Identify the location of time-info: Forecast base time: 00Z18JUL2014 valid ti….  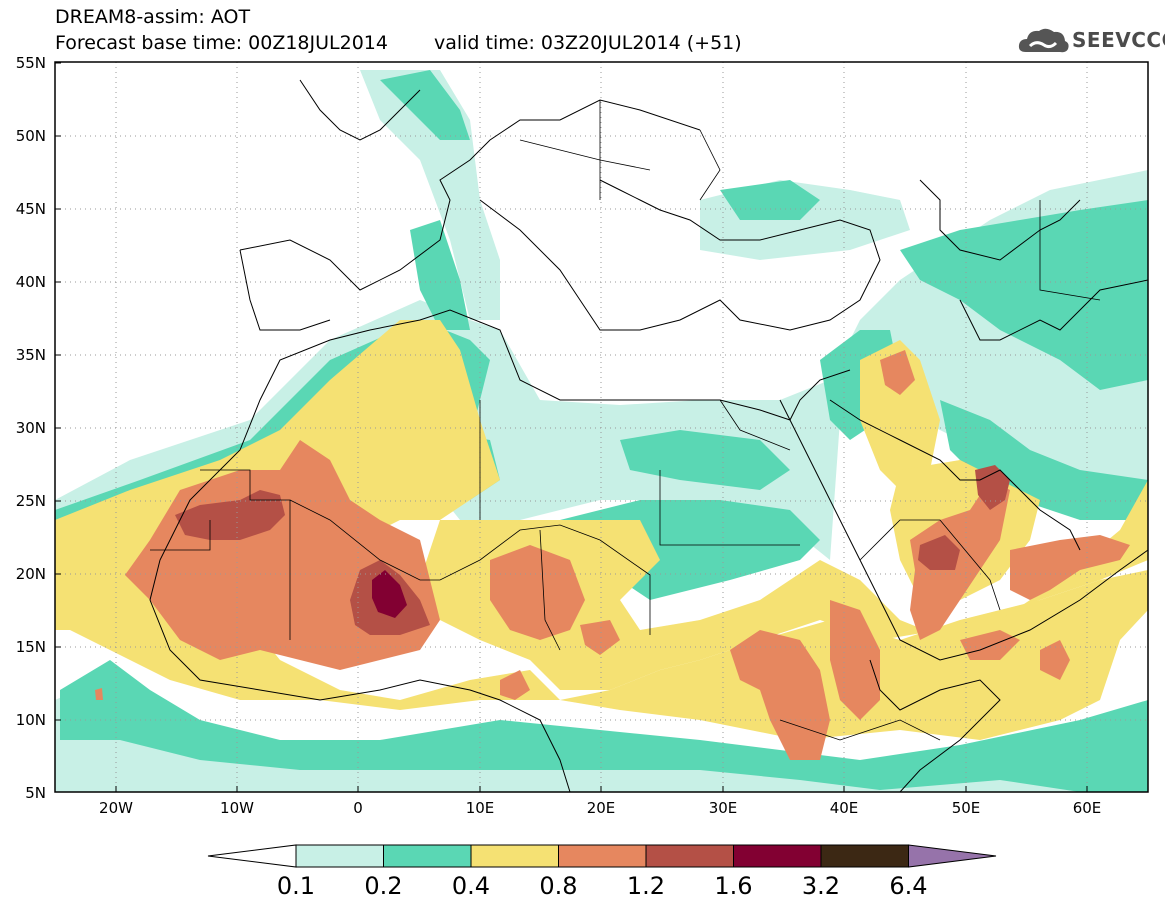
(398, 43).